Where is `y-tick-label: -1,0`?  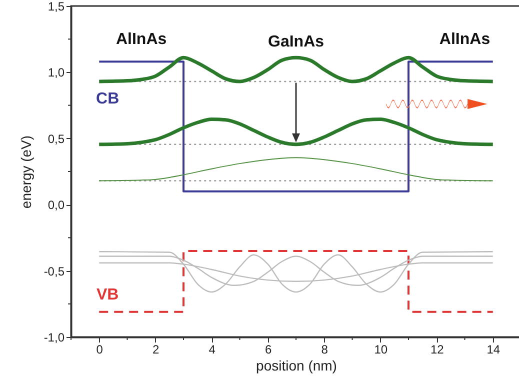 y-tick-label: -1,0 is located at coordinates (54, 337).